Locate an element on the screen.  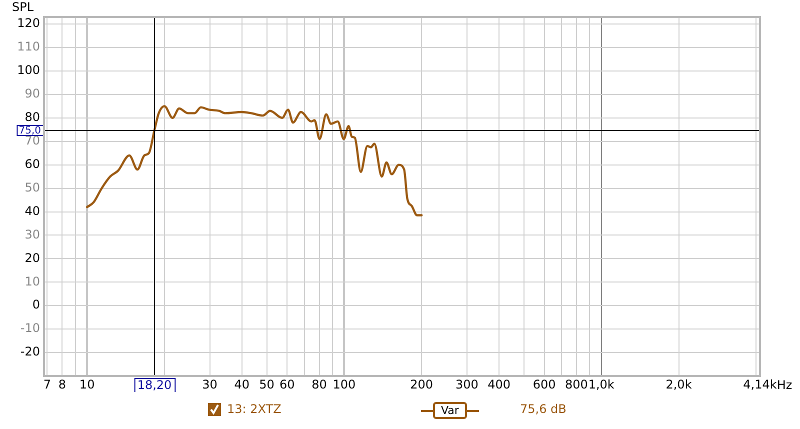
x-tick-label: 400 is located at coordinates (499, 384).